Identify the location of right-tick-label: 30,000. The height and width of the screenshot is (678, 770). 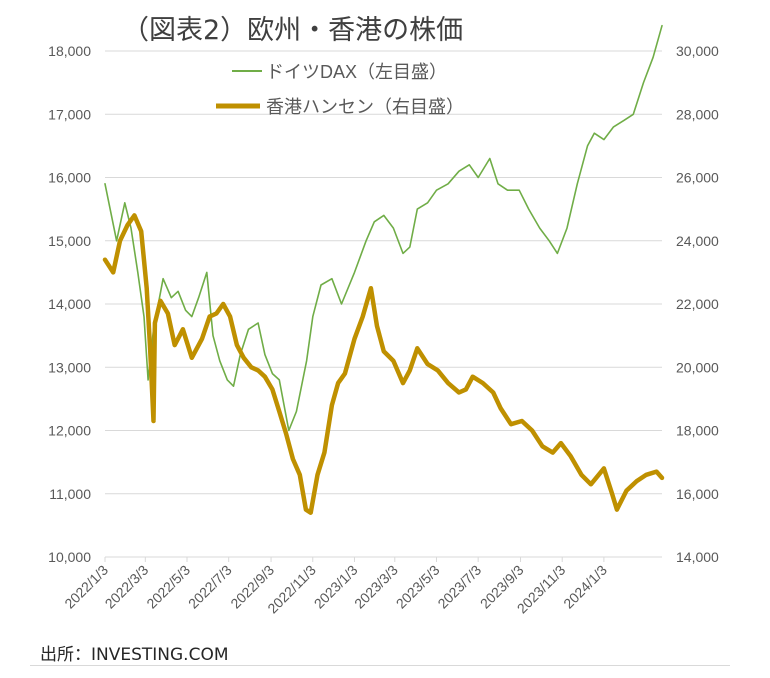
(697, 51).